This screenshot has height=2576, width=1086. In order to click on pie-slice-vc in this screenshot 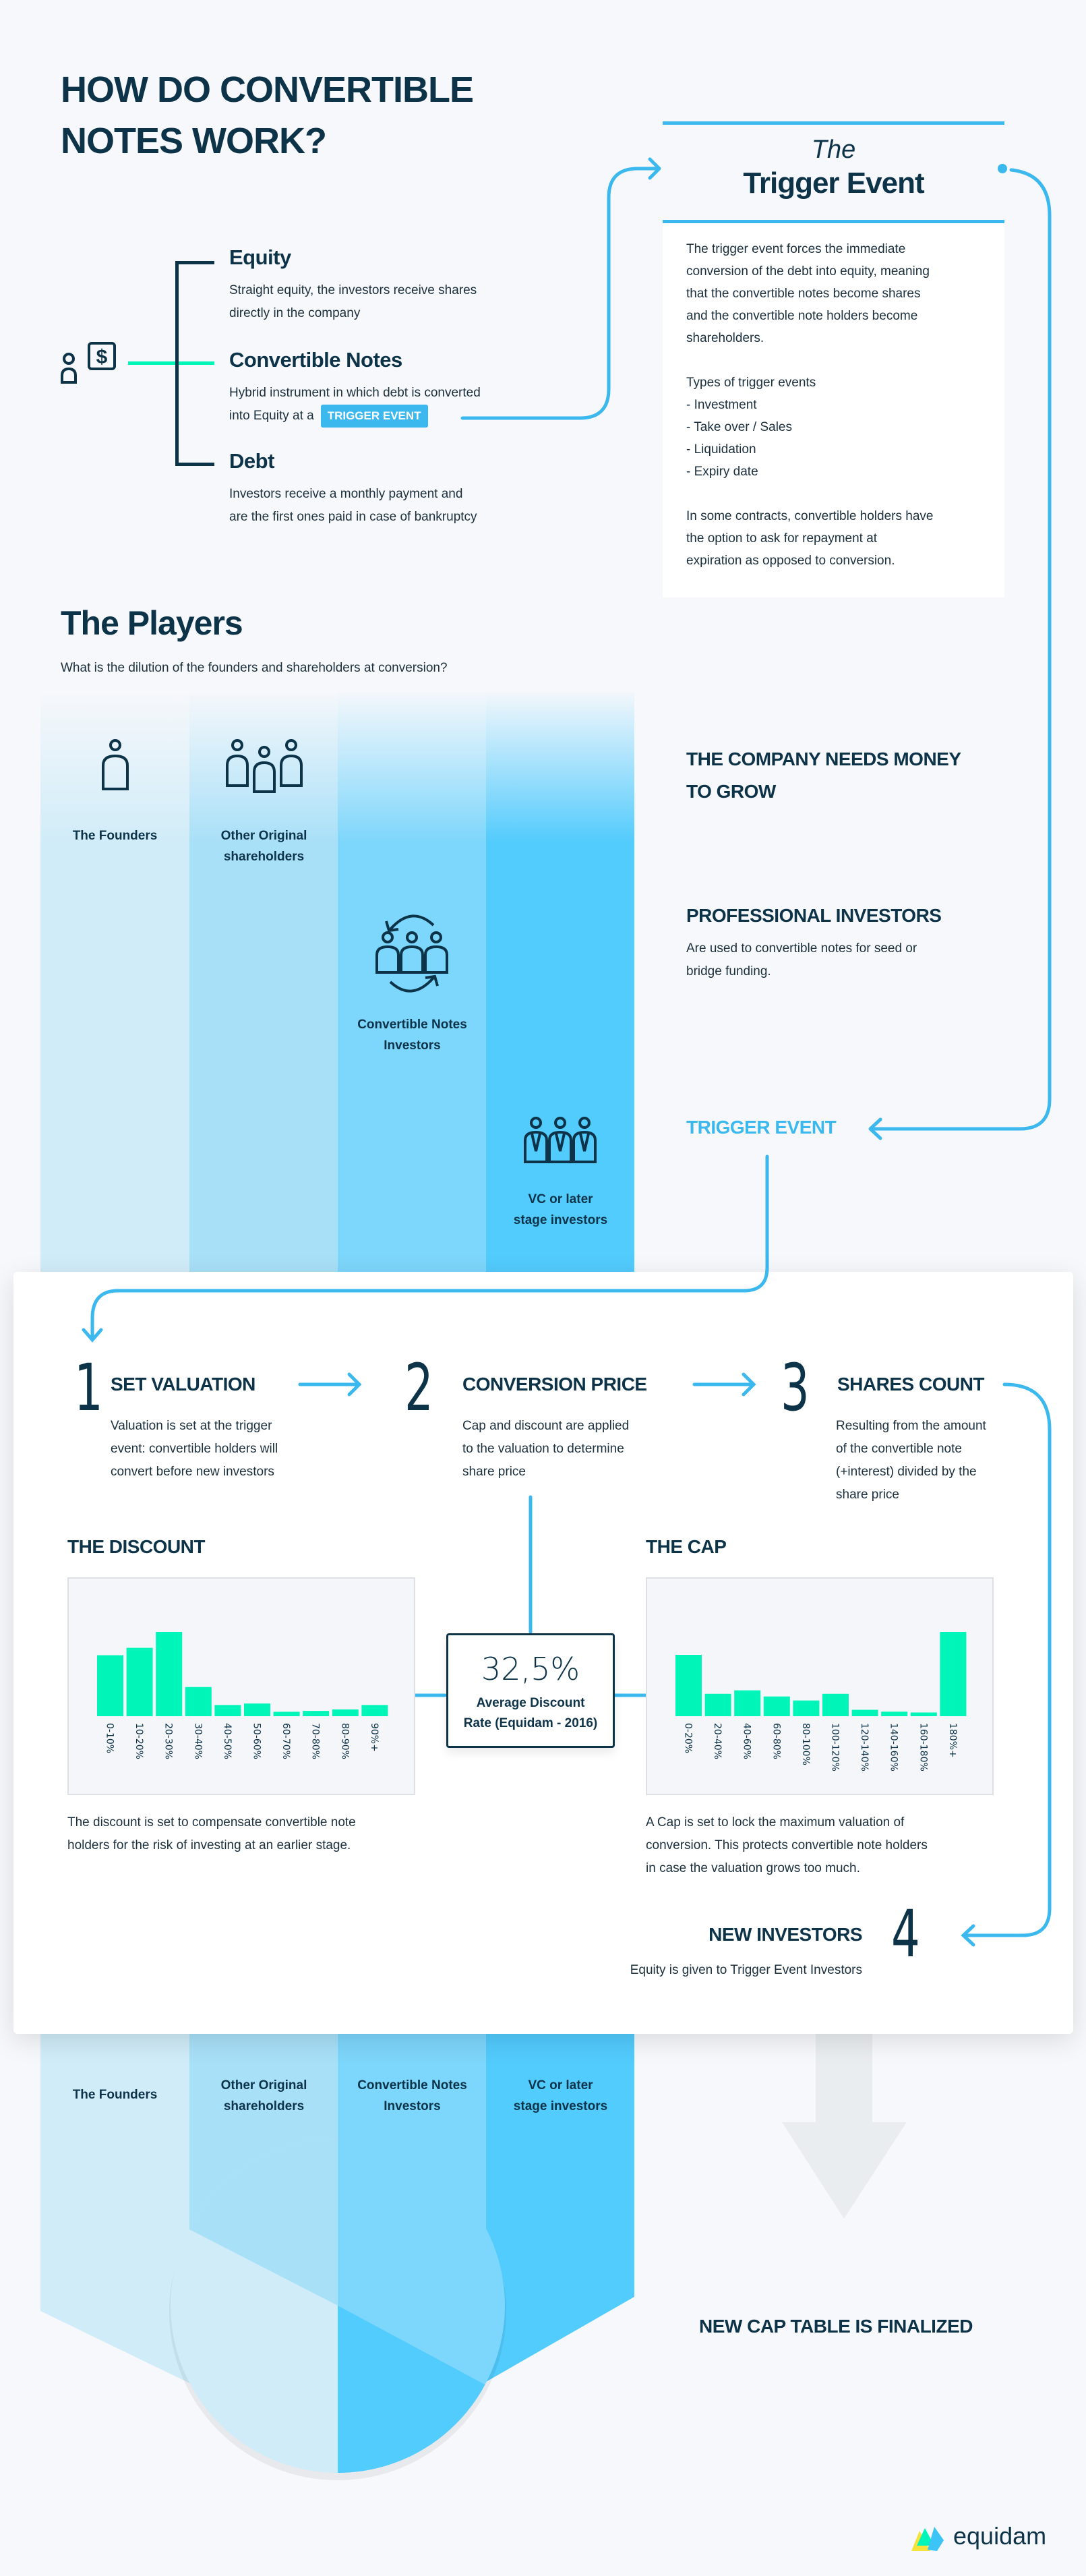, I will do `click(421, 2390)`.